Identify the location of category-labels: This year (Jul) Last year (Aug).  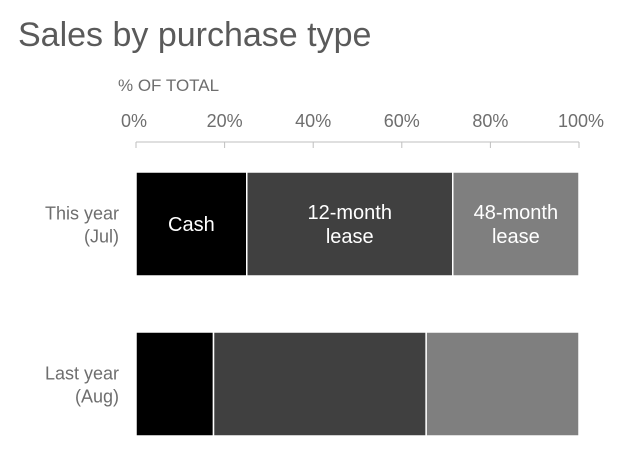
(82, 305).